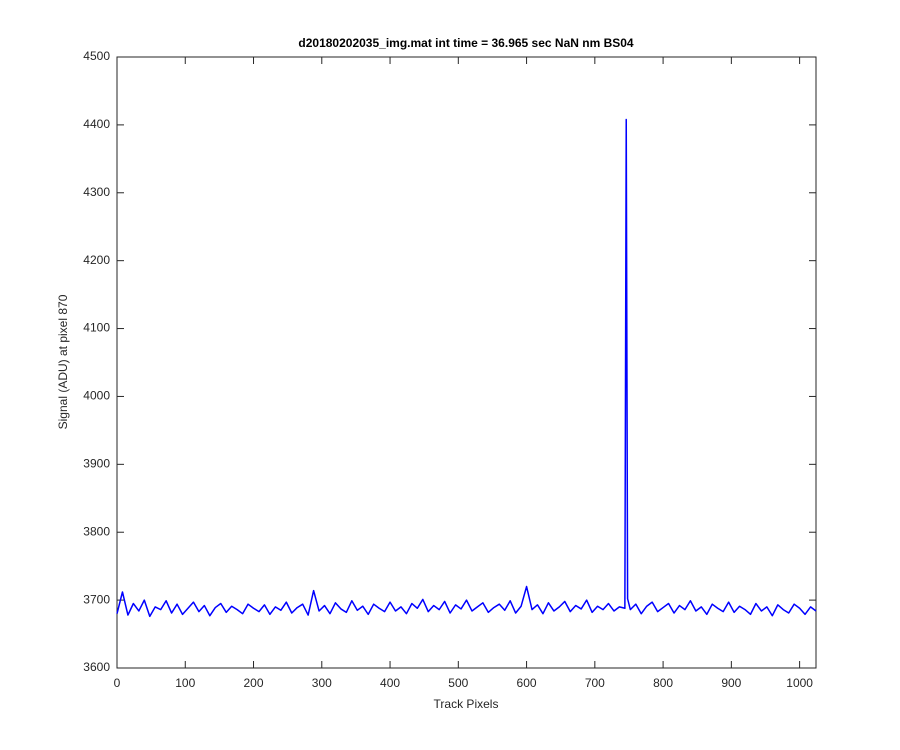 Image resolution: width=900 pixels, height=750 pixels. Describe the element at coordinates (185, 683) in the screenshot. I see `x-tick-label: 100` at that location.